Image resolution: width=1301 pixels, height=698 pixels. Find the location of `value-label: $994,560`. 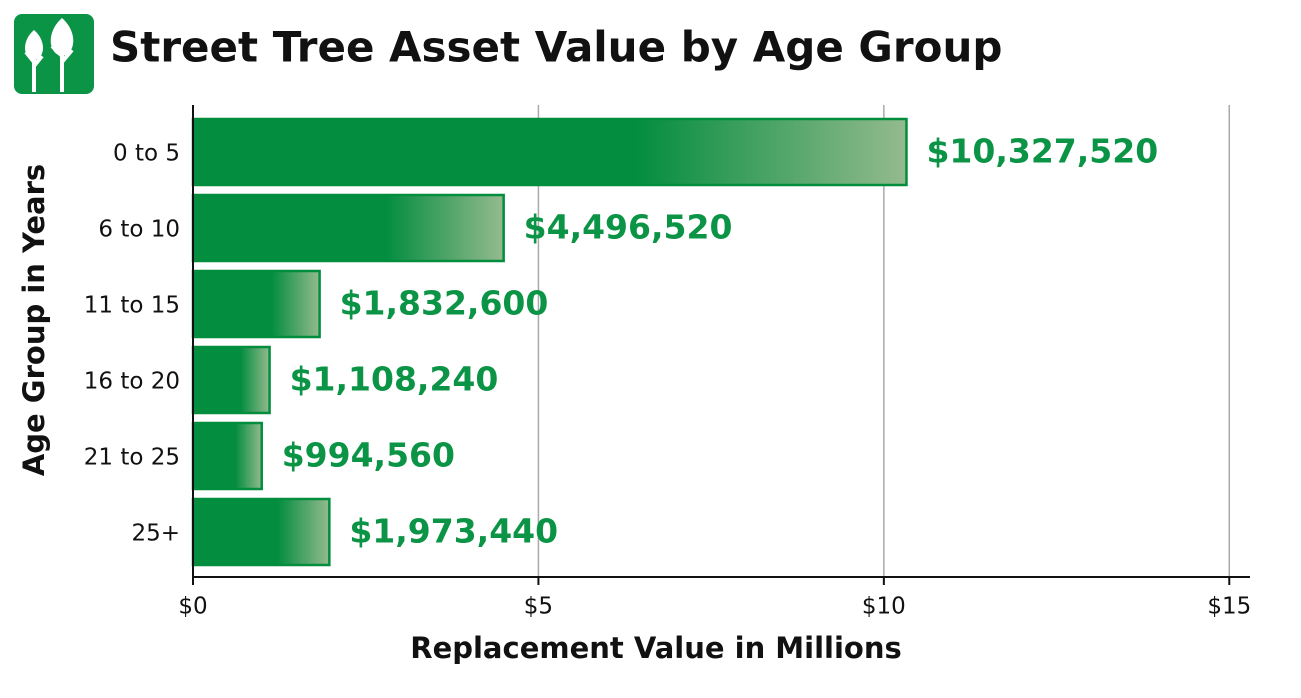

value-label: $994,560 is located at coordinates (368, 455).